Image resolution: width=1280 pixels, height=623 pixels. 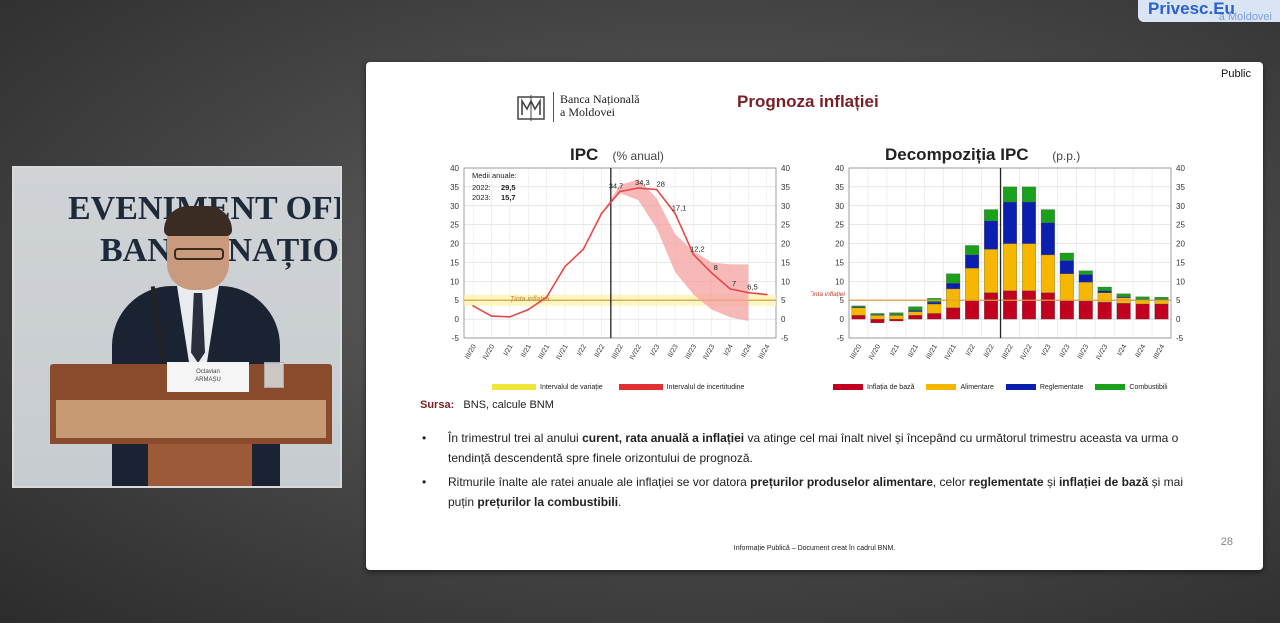 I want to click on ipc-data-label: 8, so click(x=716, y=267).